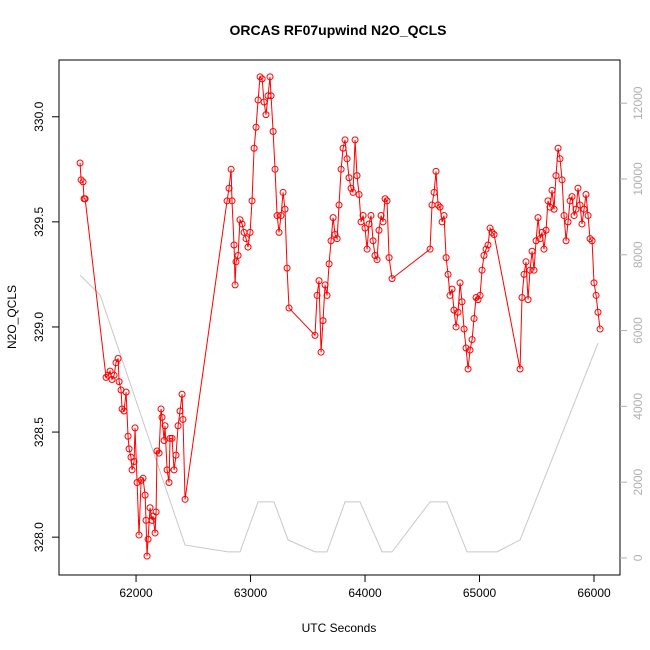  What do you see at coordinates (39, 327) in the screenshot?
I see `y-tick-label: 329.0` at bounding box center [39, 327].